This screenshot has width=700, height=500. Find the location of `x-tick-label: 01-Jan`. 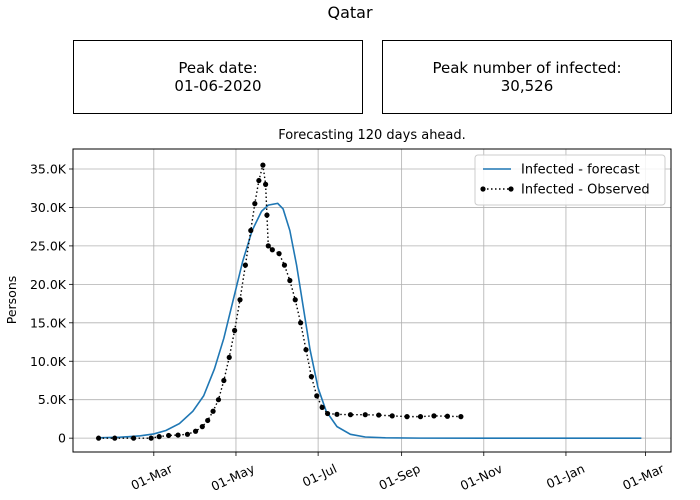

x-tick-label: 01-Jan is located at coordinates (565, 476).